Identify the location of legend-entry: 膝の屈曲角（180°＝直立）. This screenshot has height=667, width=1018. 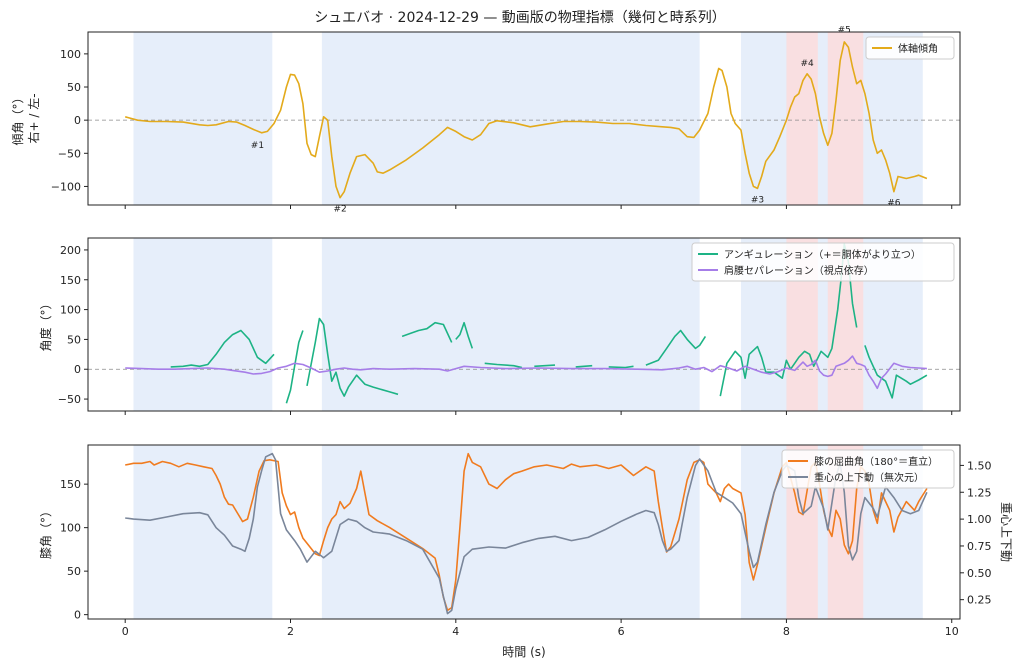
(876, 461).